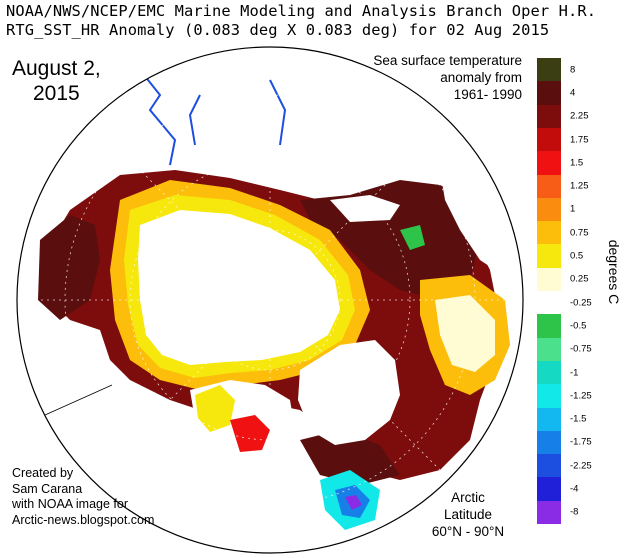 The height and width of the screenshot is (558, 640). I want to click on legend-tick-label: 1.75, so click(579, 140).